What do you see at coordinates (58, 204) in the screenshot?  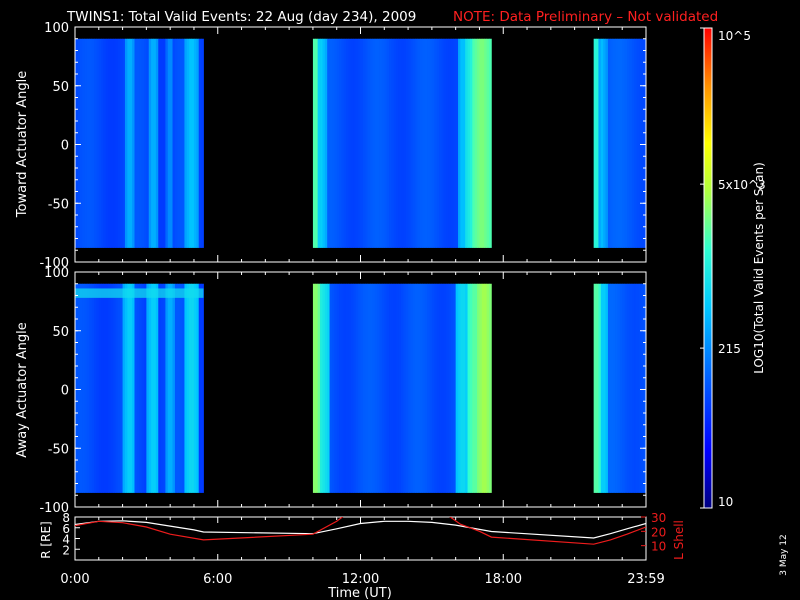 I see `y-tick-label: -50` at bounding box center [58, 204].